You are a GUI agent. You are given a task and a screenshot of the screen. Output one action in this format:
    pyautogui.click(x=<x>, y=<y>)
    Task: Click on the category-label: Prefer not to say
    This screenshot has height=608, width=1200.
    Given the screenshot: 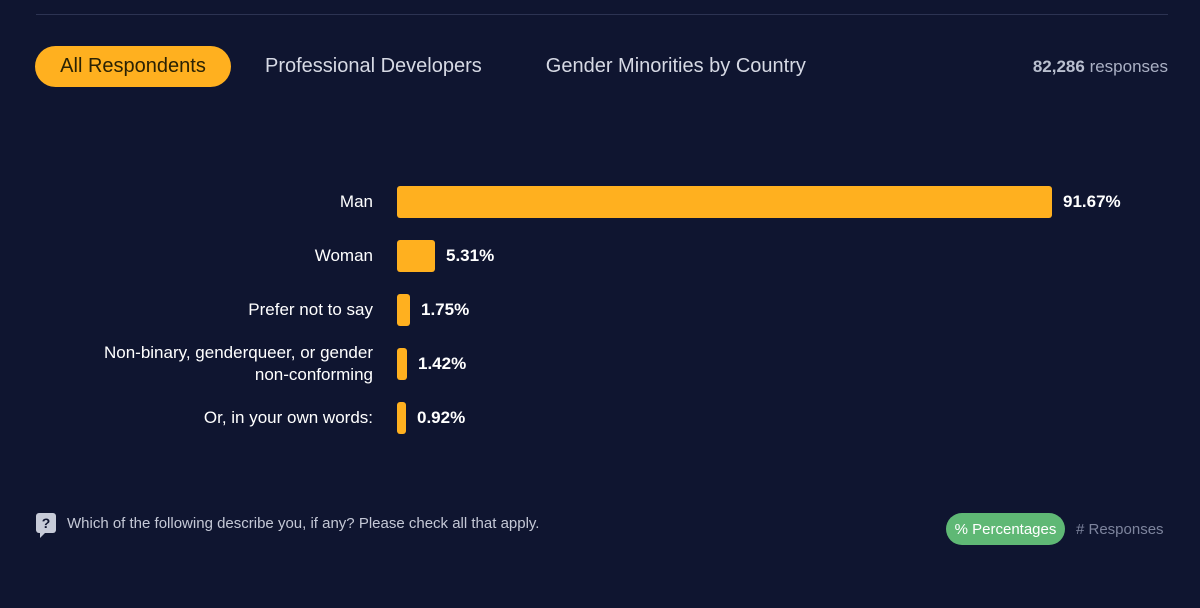 What is the action you would take?
    pyautogui.click(x=310, y=310)
    